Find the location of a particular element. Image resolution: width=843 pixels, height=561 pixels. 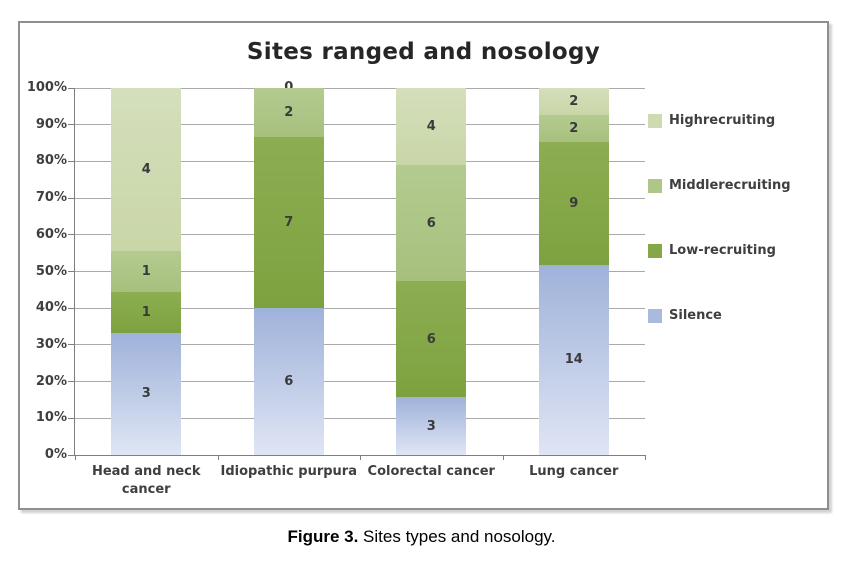

stacked-bar: 2 2 9 14 is located at coordinates (573, 271).